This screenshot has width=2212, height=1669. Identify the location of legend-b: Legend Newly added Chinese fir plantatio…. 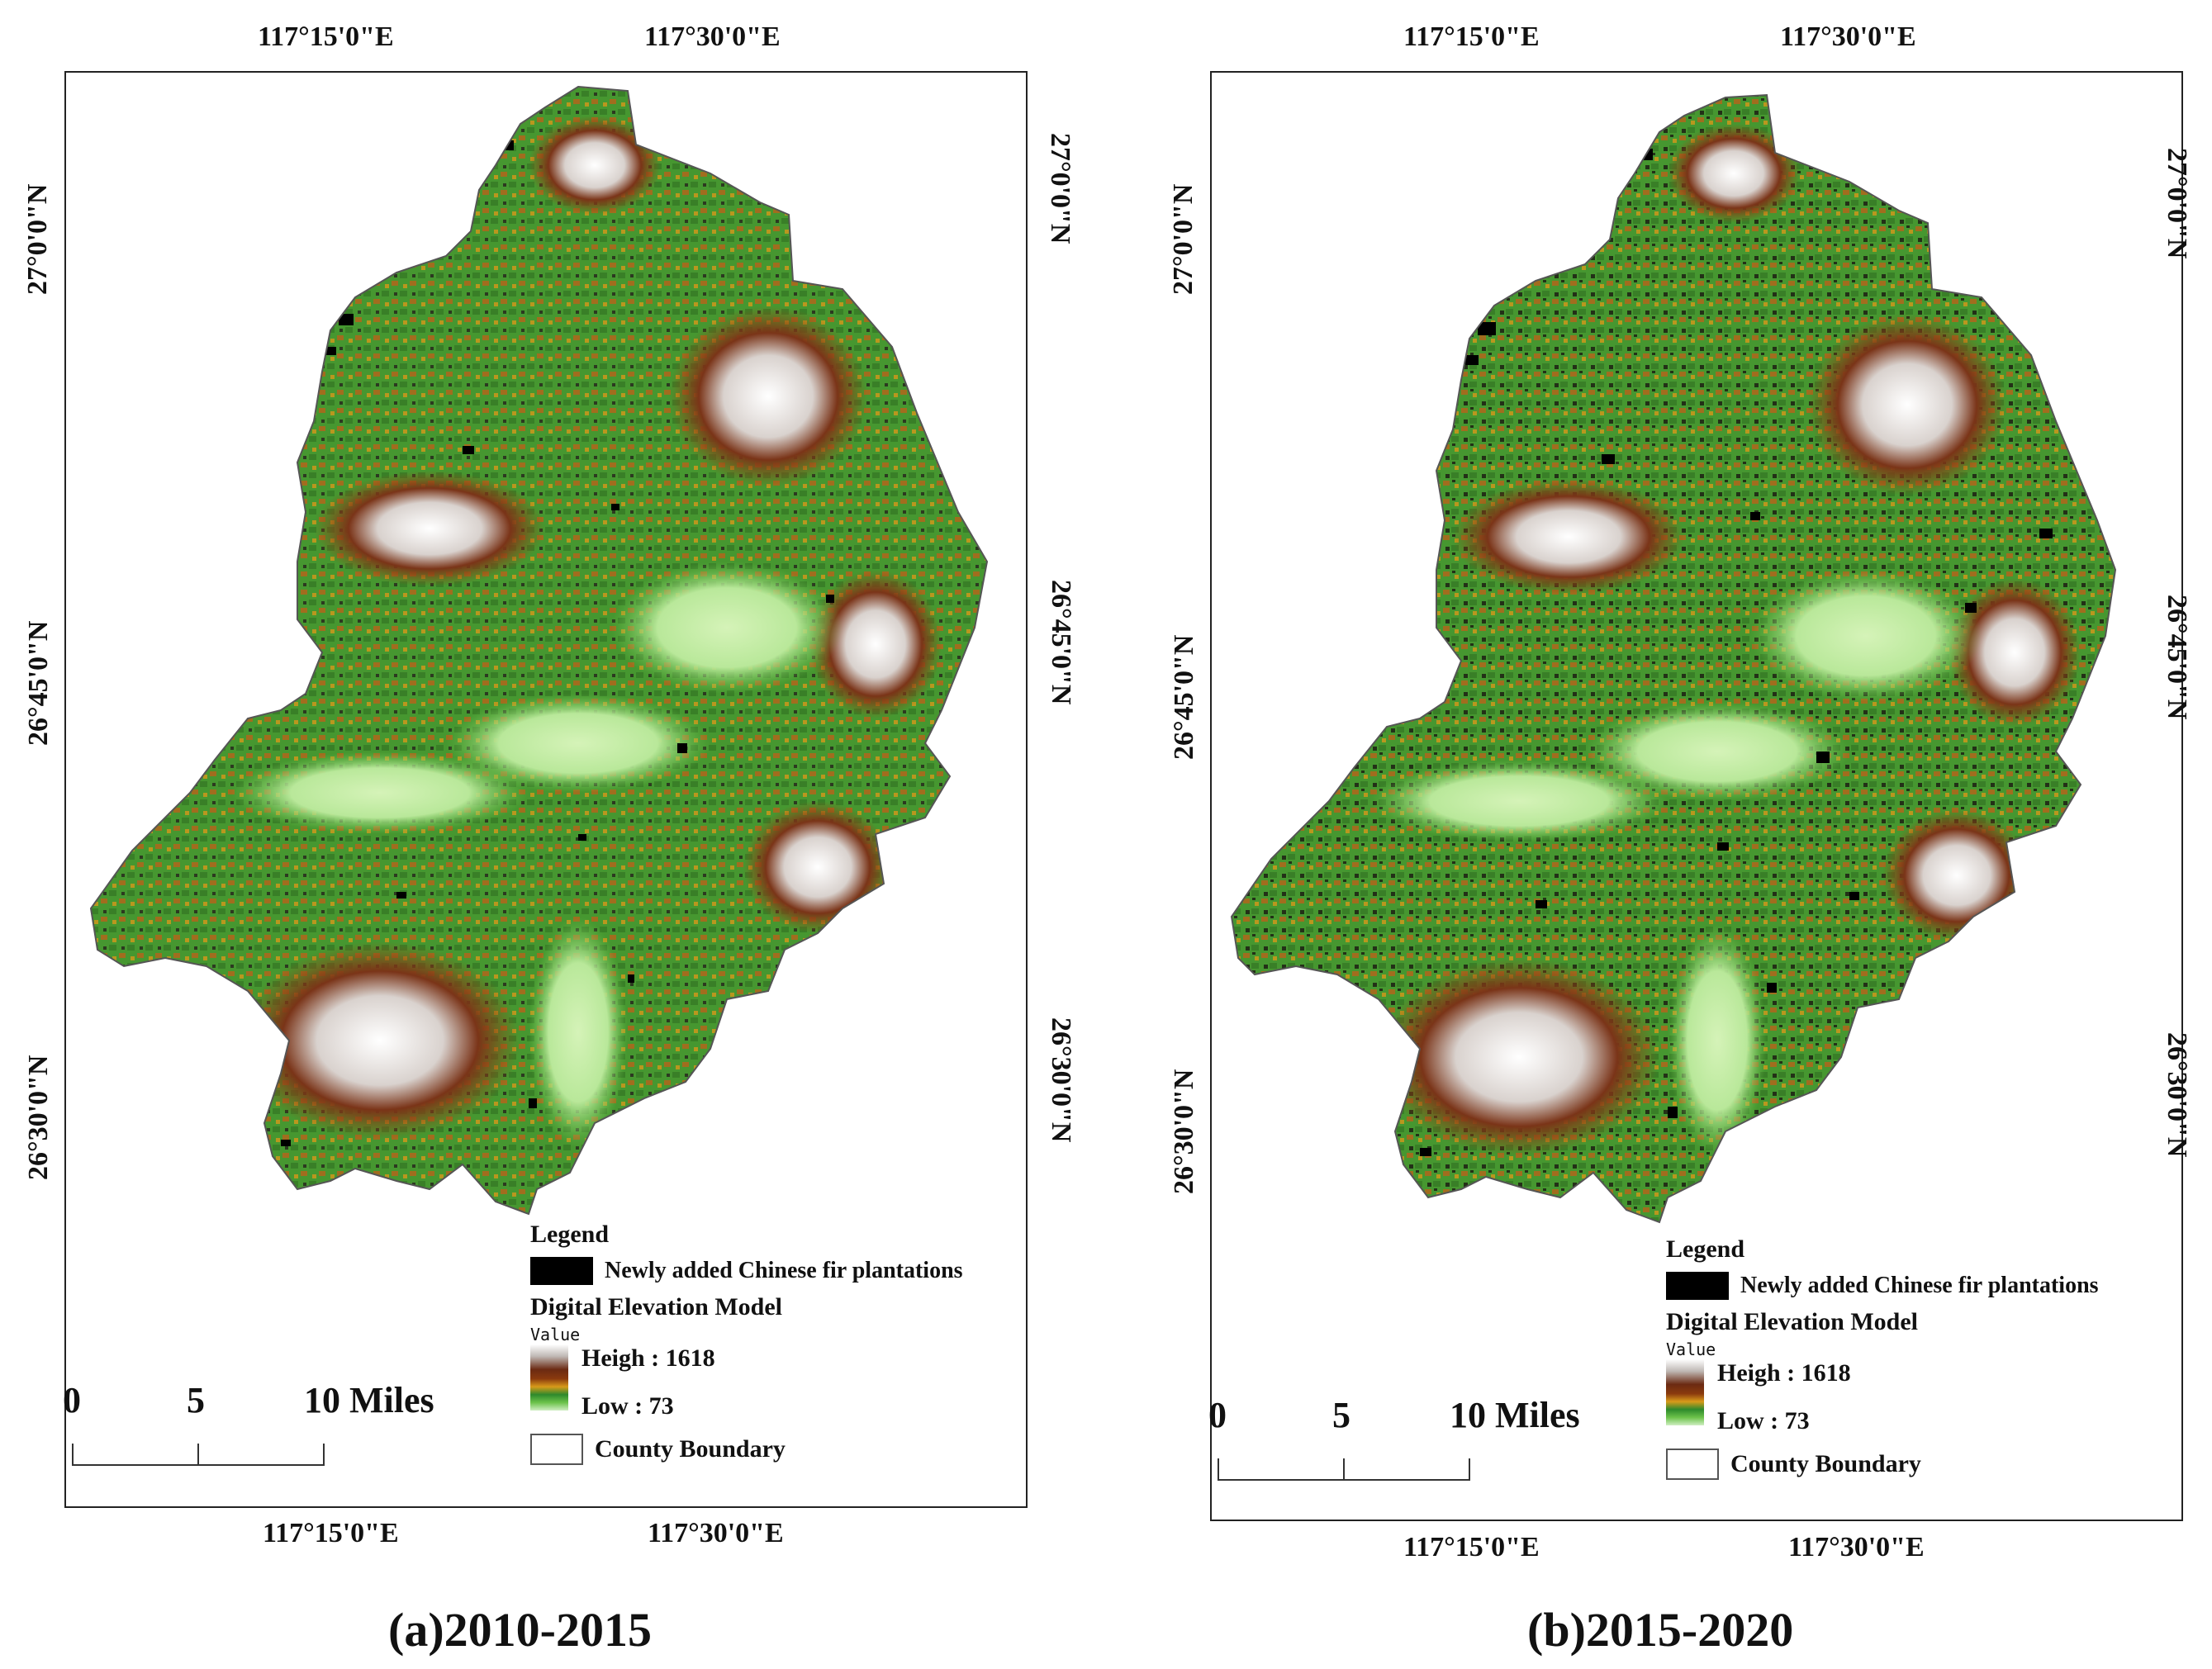
(1914, 1357).